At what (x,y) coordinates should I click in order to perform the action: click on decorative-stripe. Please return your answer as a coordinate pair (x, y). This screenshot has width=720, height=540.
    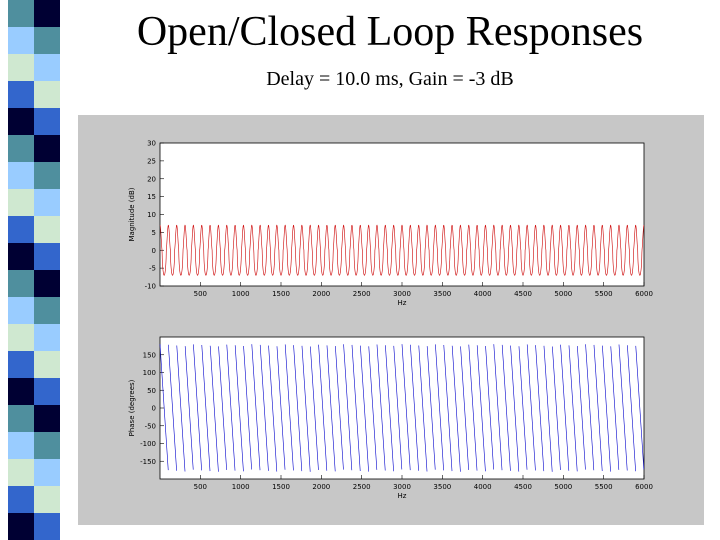
    Looking at the image, I should click on (32, 270).